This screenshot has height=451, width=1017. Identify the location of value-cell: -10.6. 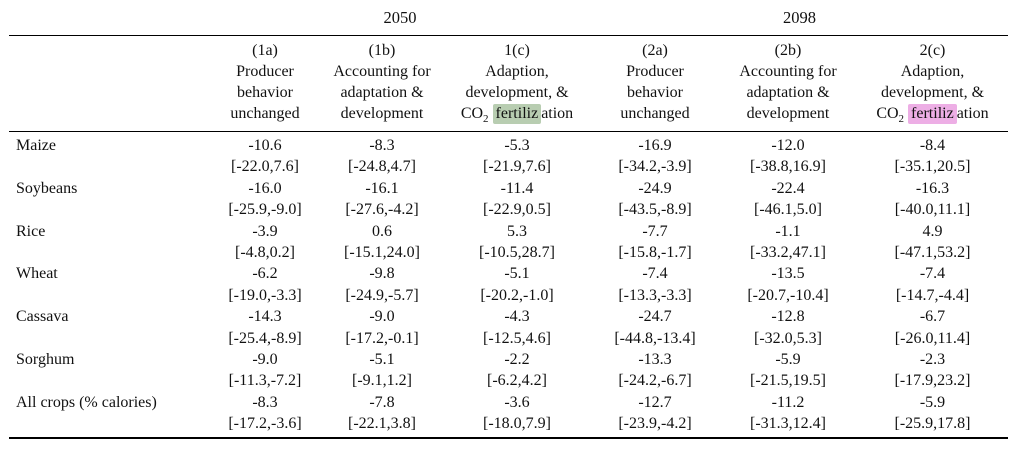
(265, 145).